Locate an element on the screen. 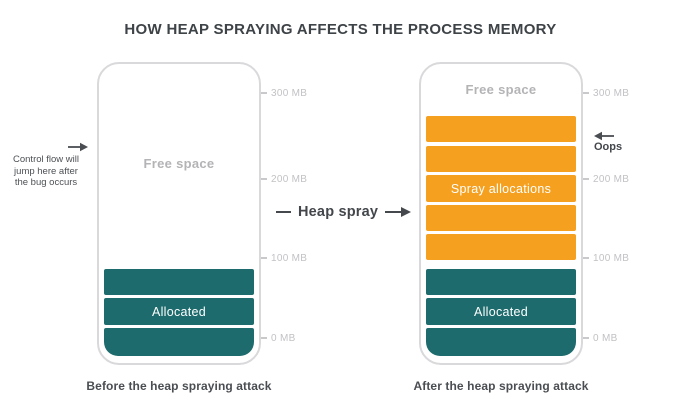 Image resolution: width=681 pixels, height=407 pixels. tick-0mb-after: 0 MB is located at coordinates (600, 338).